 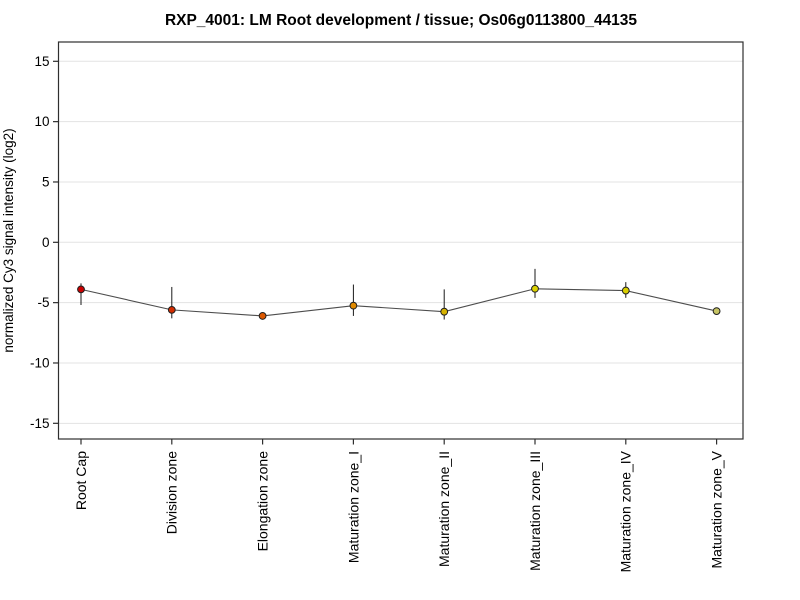 I want to click on y-axis-ticks: 15 10 5 0 -5 -10 -15, so click(x=44, y=242).